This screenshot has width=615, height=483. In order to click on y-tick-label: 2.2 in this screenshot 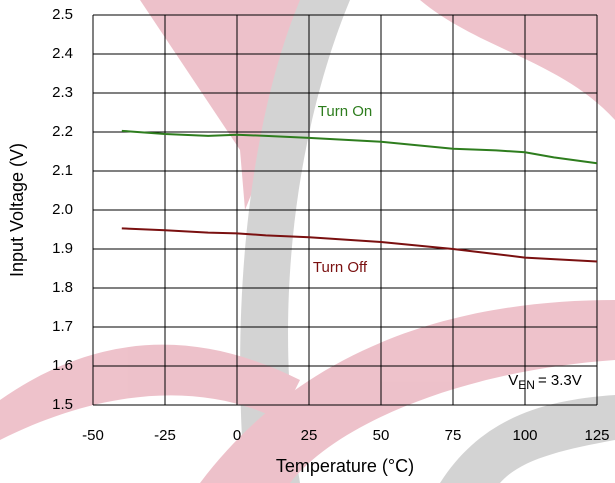, I will do `click(62, 131)`.